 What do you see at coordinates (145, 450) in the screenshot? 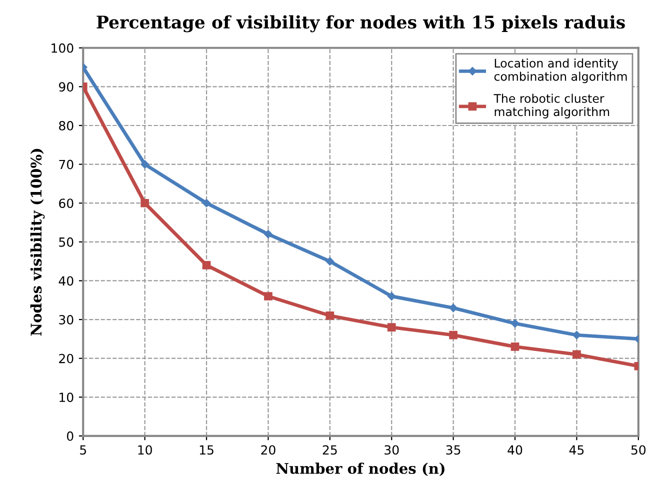
I see `x-tick-label: 10` at bounding box center [145, 450].